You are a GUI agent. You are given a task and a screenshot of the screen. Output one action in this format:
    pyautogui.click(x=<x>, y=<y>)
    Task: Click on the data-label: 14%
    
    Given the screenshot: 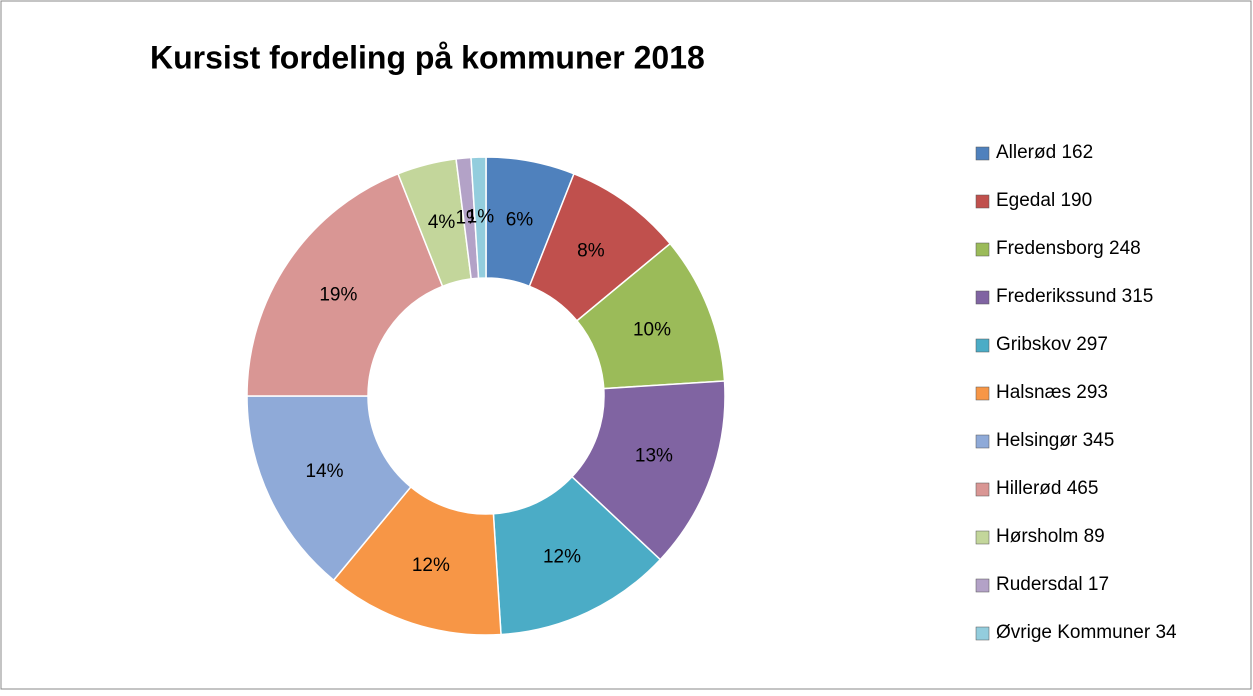 What is the action you would take?
    pyautogui.click(x=324, y=471)
    